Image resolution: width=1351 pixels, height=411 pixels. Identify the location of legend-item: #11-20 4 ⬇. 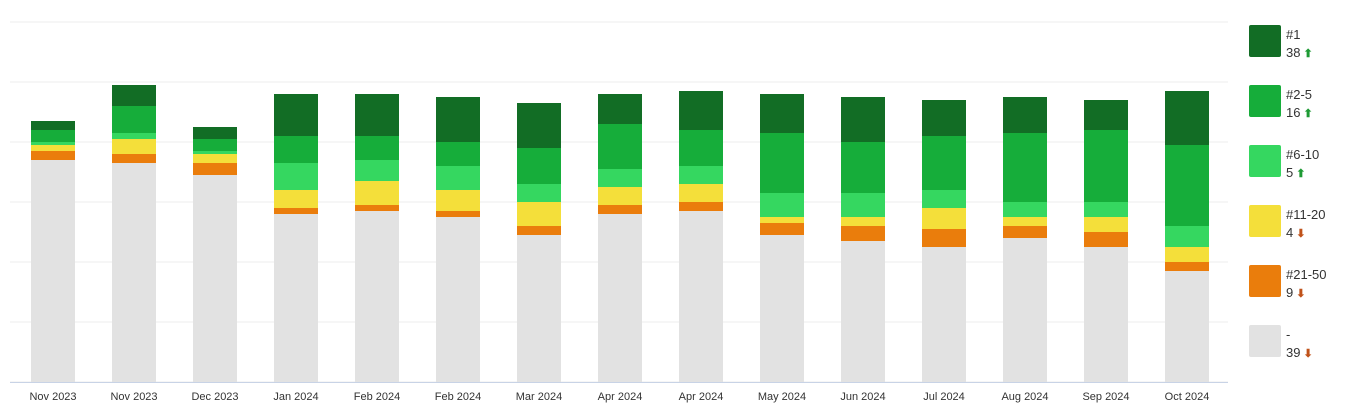
(1299, 235).